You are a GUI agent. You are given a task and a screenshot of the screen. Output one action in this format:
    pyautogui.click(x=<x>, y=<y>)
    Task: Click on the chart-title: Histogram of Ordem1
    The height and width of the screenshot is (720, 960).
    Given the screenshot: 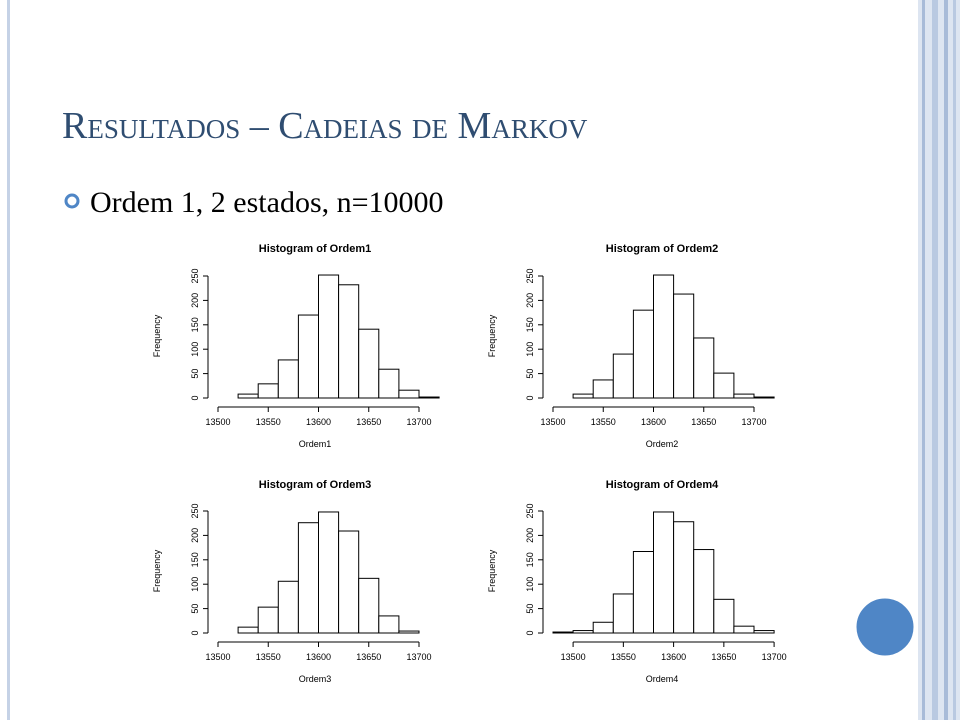 What is the action you would take?
    pyautogui.click(x=315, y=249)
    